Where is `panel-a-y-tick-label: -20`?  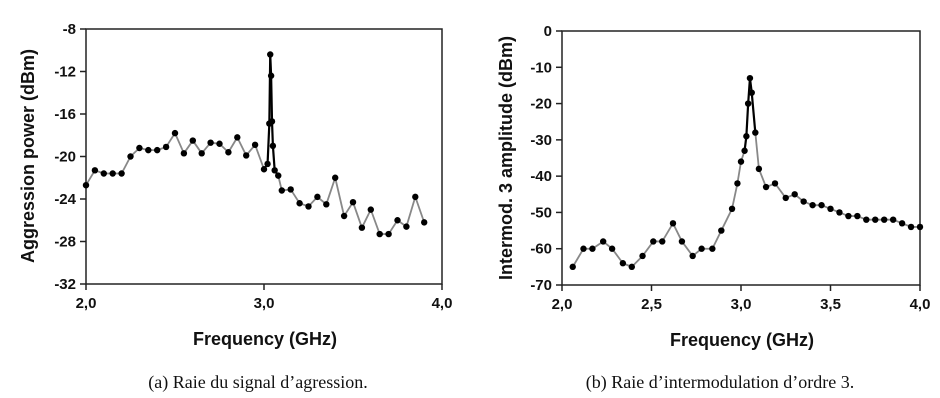 panel-a-y-tick-label: -20 is located at coordinates (65, 157).